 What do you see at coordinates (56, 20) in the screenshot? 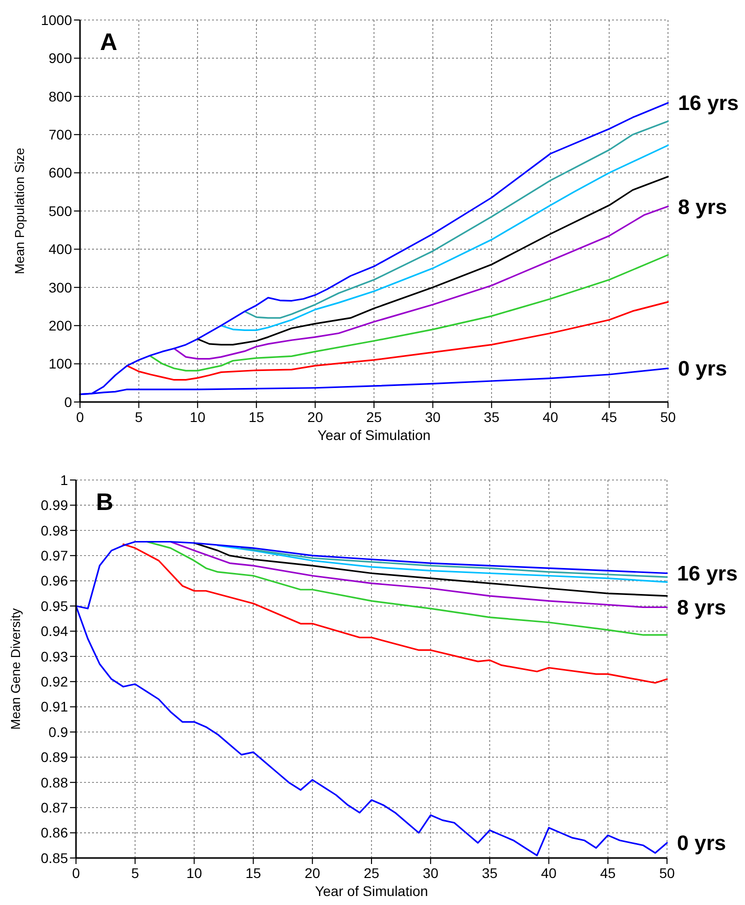
I see `y-tick-label: 1000` at bounding box center [56, 20].